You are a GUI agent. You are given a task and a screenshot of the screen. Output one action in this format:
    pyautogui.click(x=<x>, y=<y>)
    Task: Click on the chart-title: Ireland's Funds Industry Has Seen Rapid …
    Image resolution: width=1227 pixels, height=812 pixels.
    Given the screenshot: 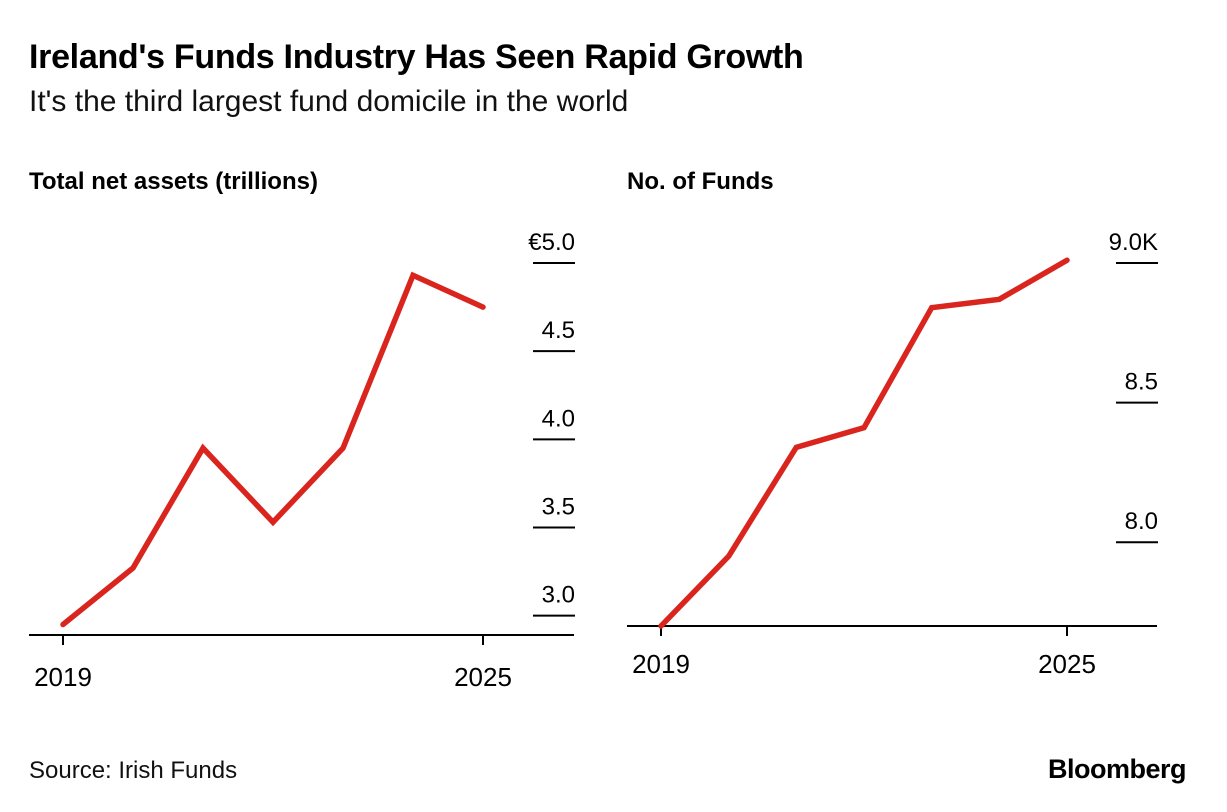 What is the action you would take?
    pyautogui.click(x=416, y=57)
    